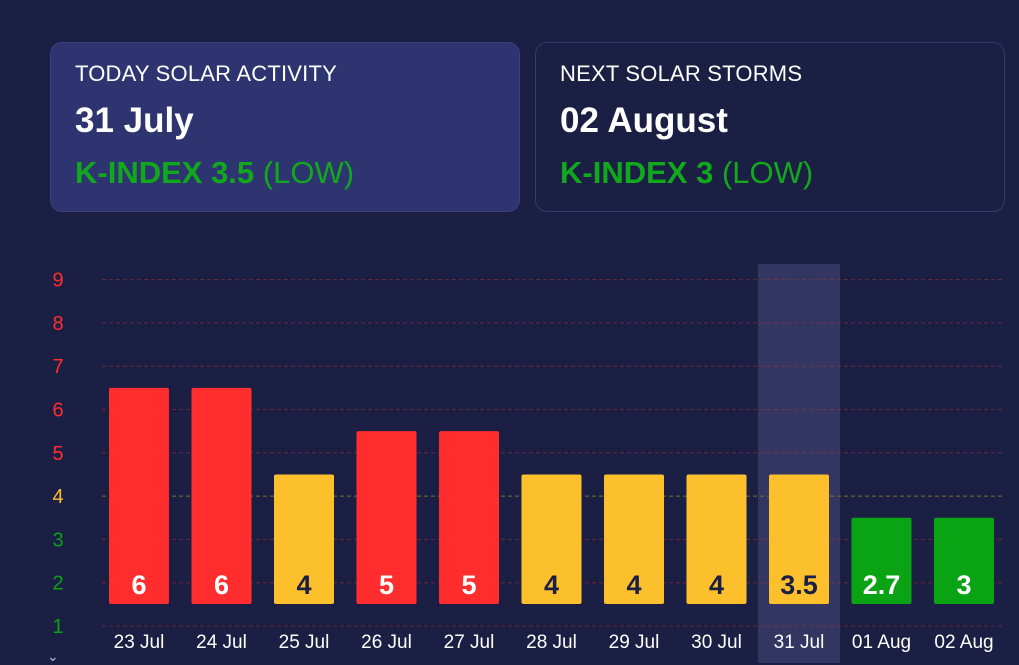 Image resolution: width=1019 pixels, height=665 pixels. What do you see at coordinates (386, 642) in the screenshot?
I see `x-tick-label: 26 Jul` at bounding box center [386, 642].